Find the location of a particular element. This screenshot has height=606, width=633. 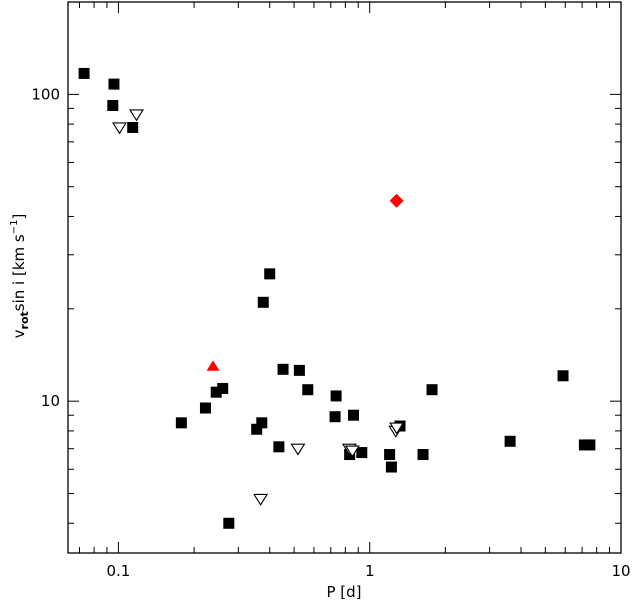

x-tick-label: 10 is located at coordinates (620, 571).